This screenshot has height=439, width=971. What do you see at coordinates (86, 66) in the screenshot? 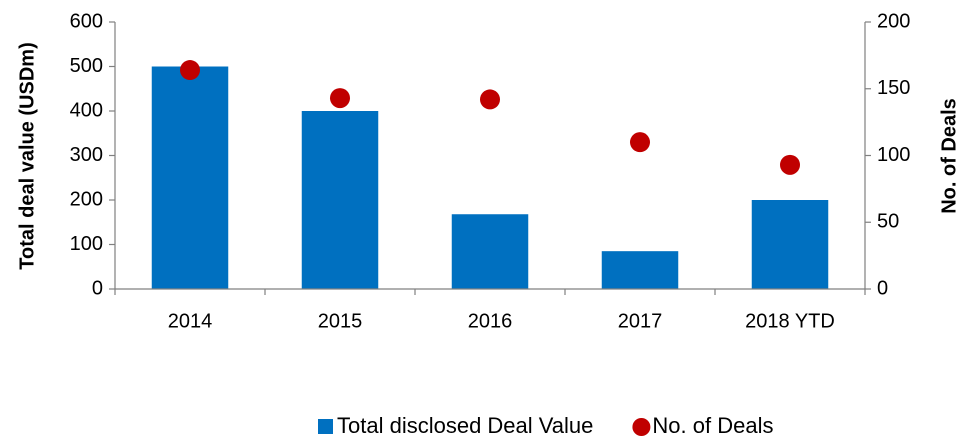
I see `y-tick-label: 500` at bounding box center [86, 66].